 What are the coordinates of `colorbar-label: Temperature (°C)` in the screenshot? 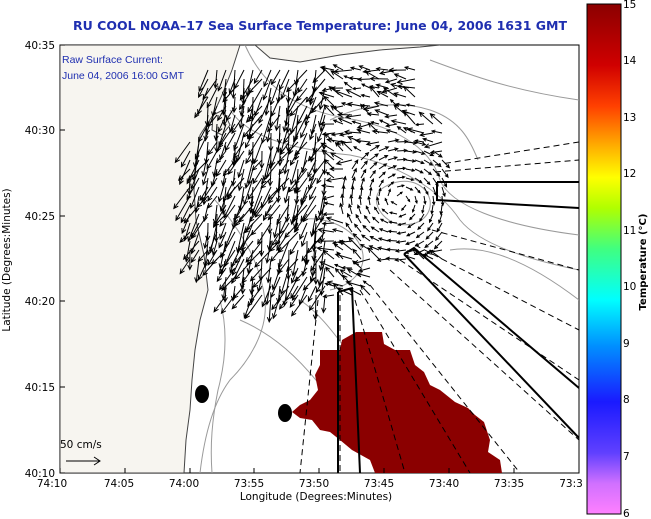 It's located at (643, 262).